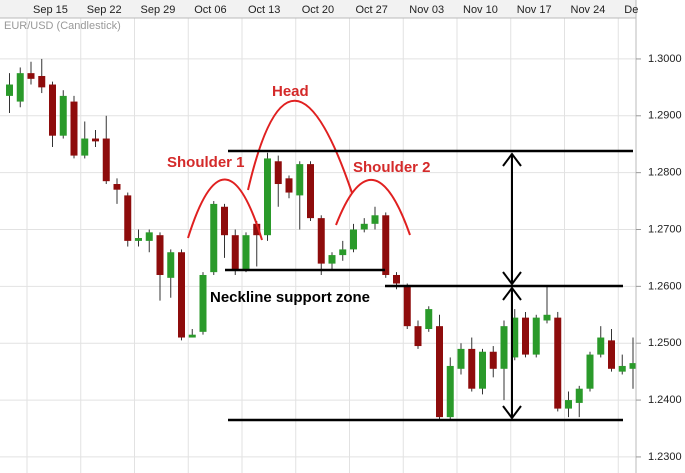 The image size is (685, 473). I want to click on y-tick-label: 1.2600, so click(665, 286).